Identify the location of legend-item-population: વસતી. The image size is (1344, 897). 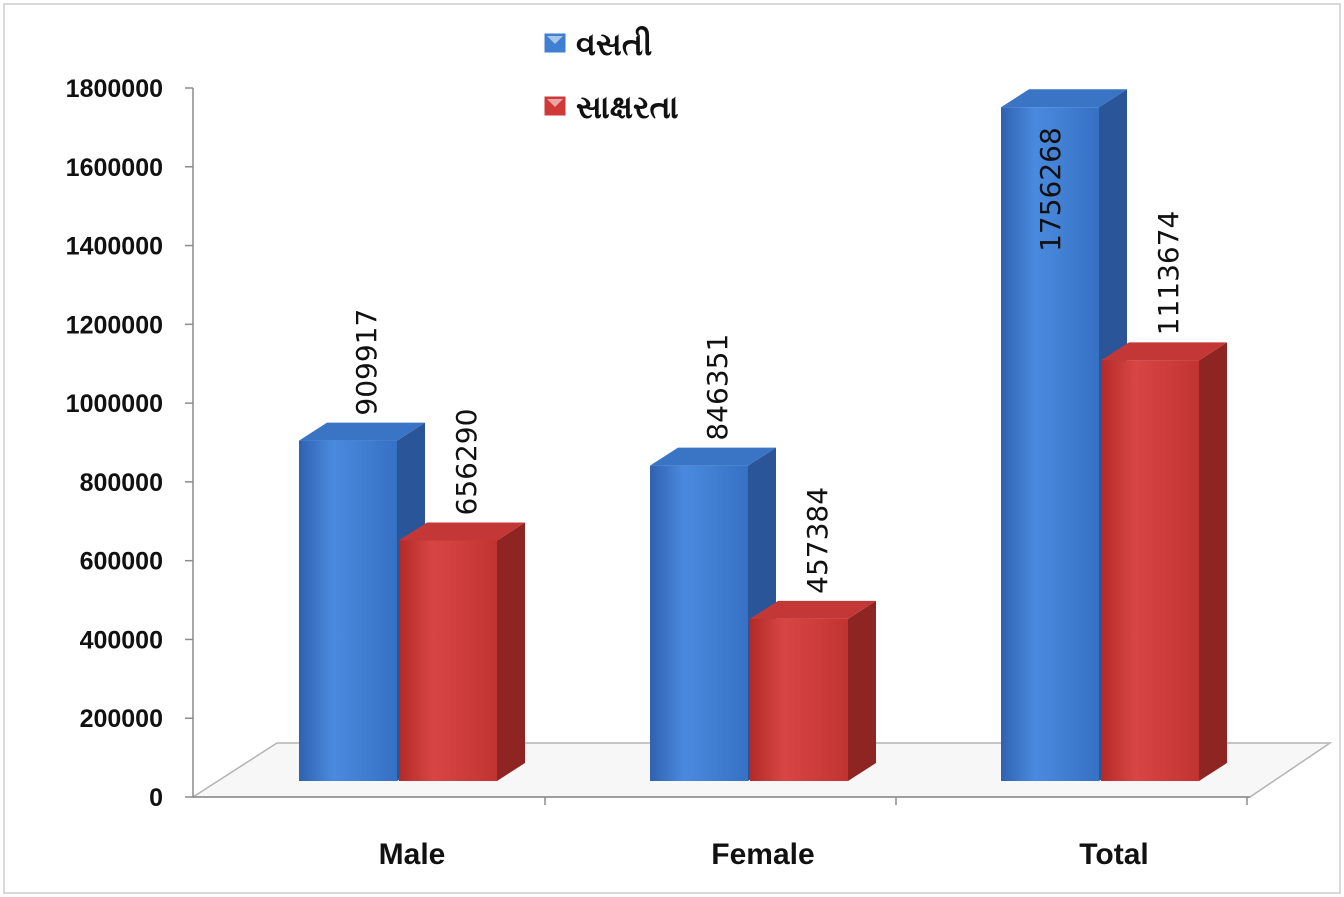
(597, 44).